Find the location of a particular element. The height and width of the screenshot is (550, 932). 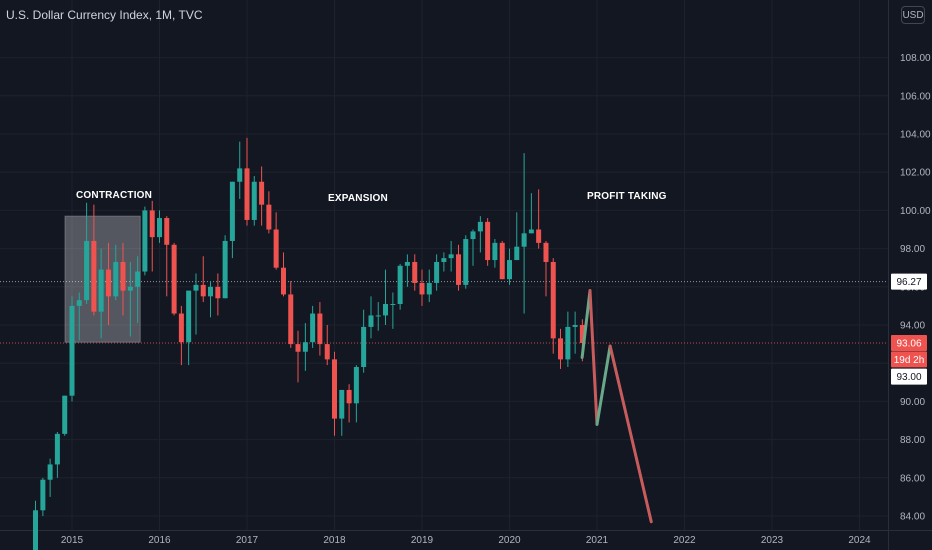

time-tick-label: 2016 is located at coordinates (159, 540).